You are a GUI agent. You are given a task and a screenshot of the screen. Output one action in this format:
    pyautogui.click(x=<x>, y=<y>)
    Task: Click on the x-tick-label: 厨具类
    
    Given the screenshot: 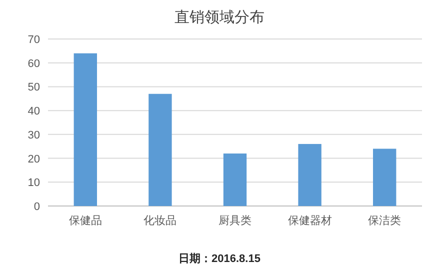 What is the action you would take?
    pyautogui.click(x=235, y=220)
    